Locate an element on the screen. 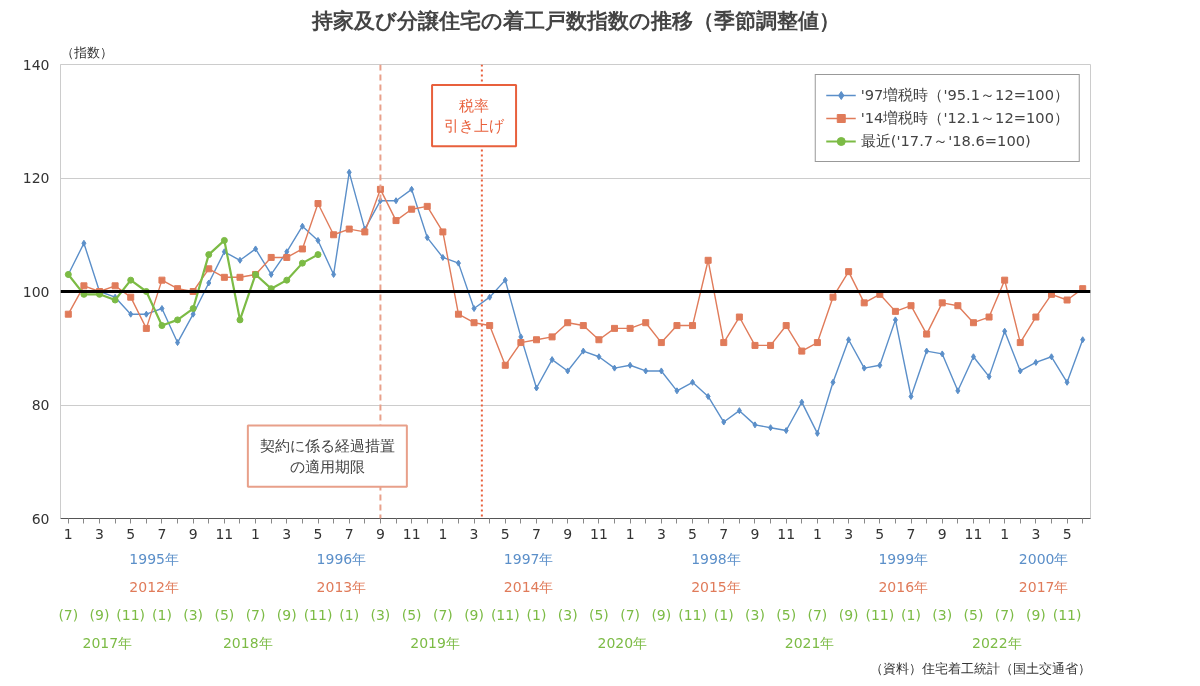 The image size is (1200, 686). text: 2012年 is located at coordinates (154, 586).